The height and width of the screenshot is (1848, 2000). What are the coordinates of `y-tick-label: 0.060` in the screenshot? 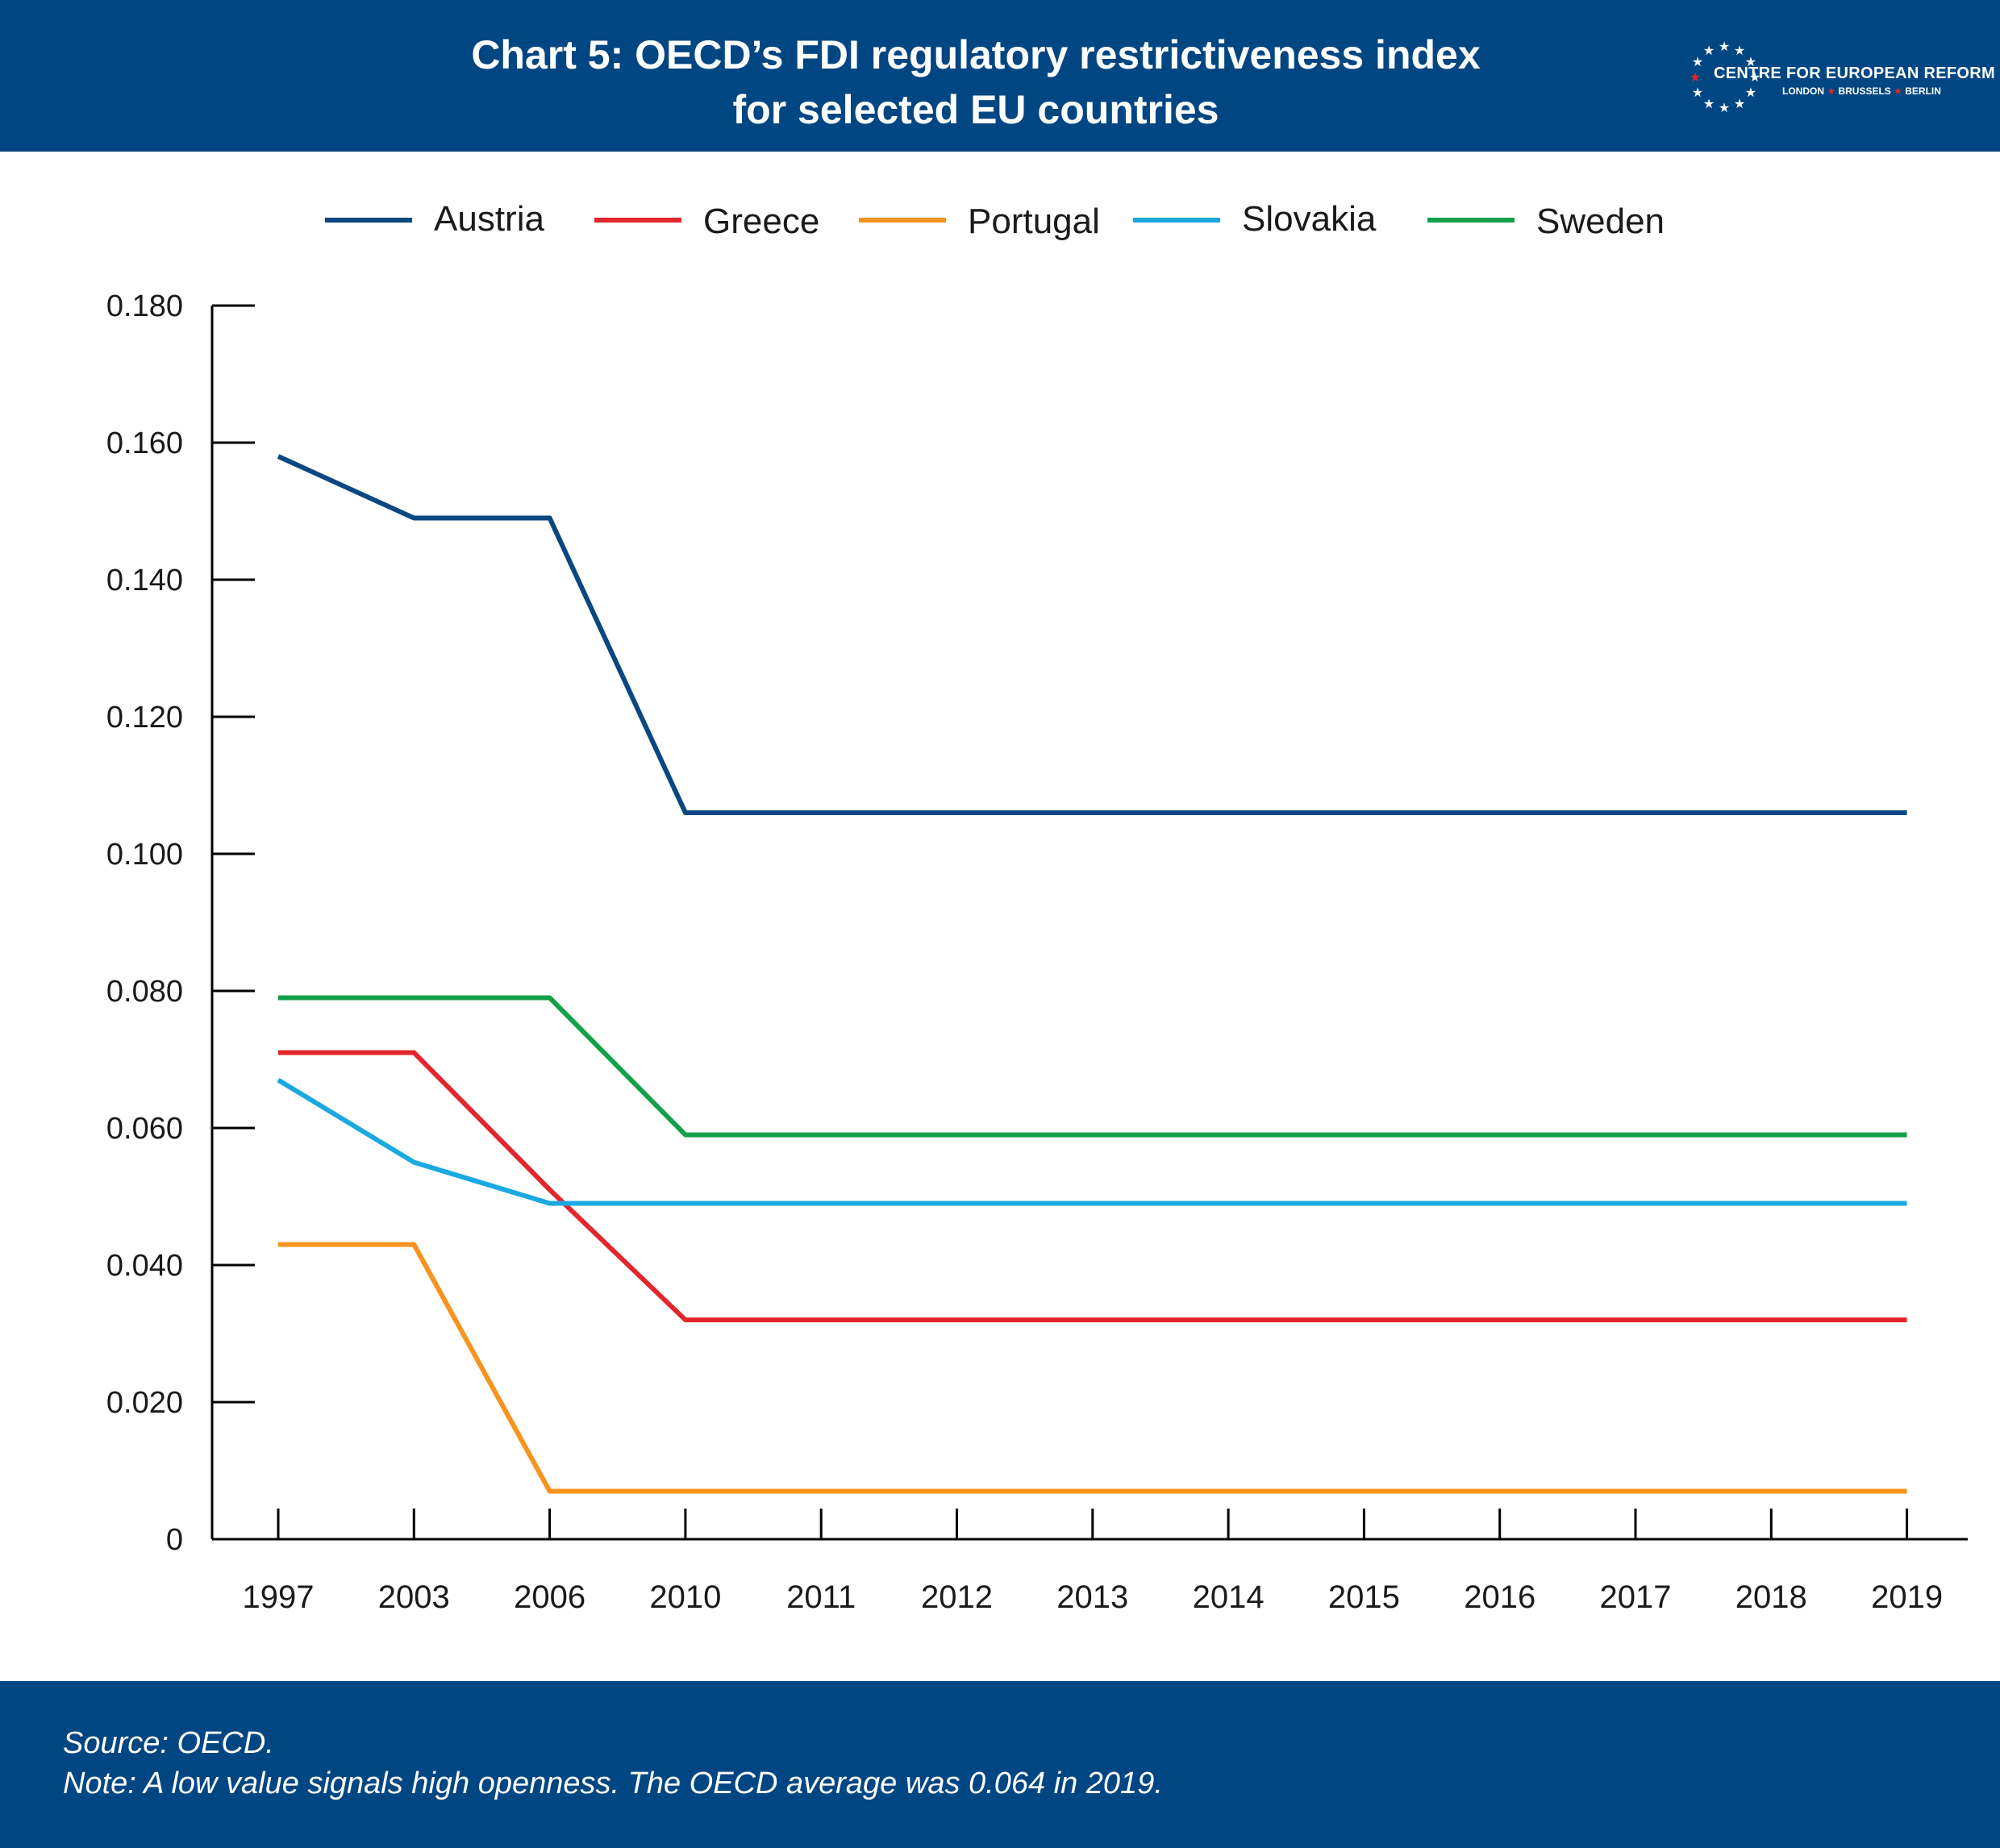 It's located at (144, 1129).